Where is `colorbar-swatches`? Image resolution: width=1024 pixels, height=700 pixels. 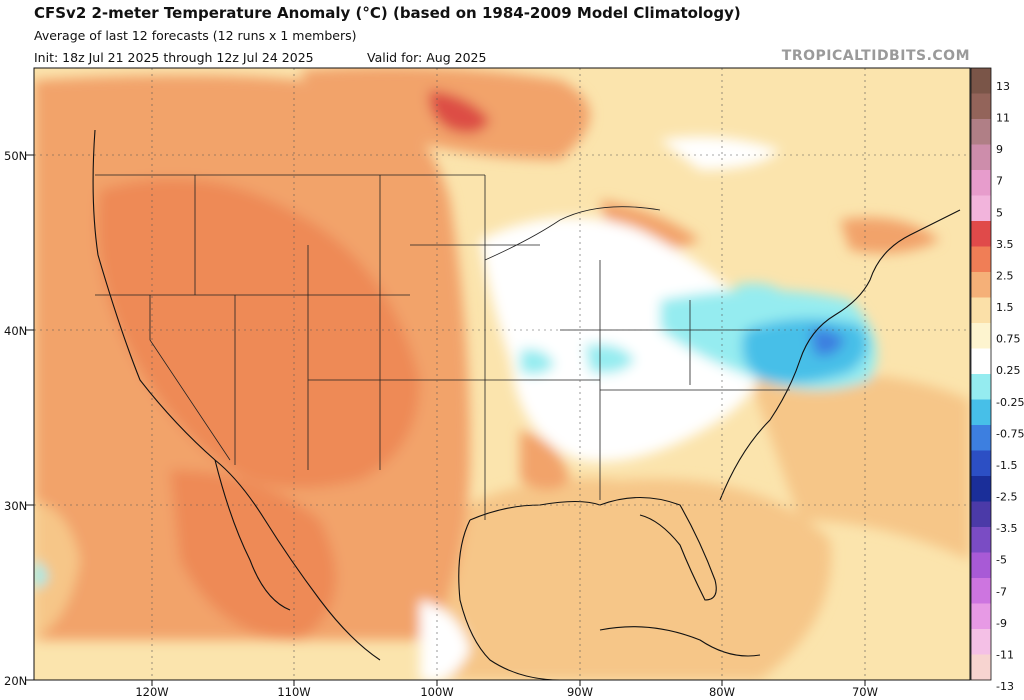
colorbar-swatches is located at coordinates (981, 374).